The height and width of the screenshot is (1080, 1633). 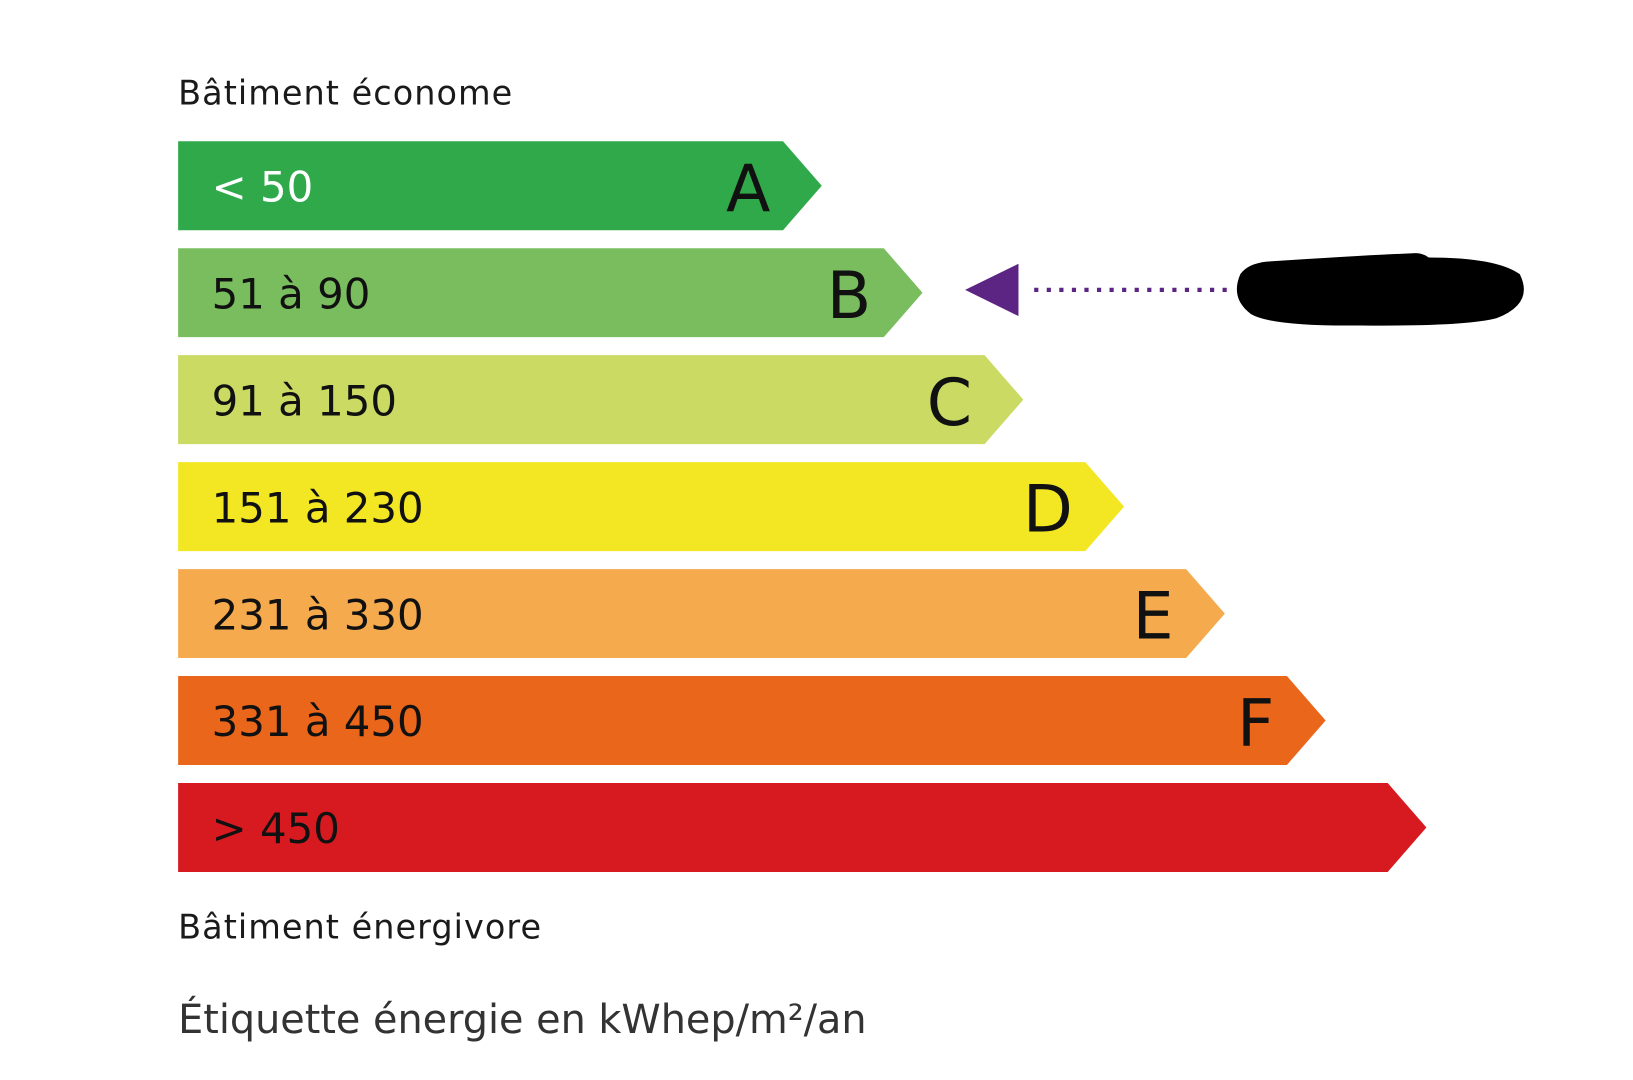 What do you see at coordinates (1255, 724) in the screenshot?
I see `class-letter: F` at bounding box center [1255, 724].